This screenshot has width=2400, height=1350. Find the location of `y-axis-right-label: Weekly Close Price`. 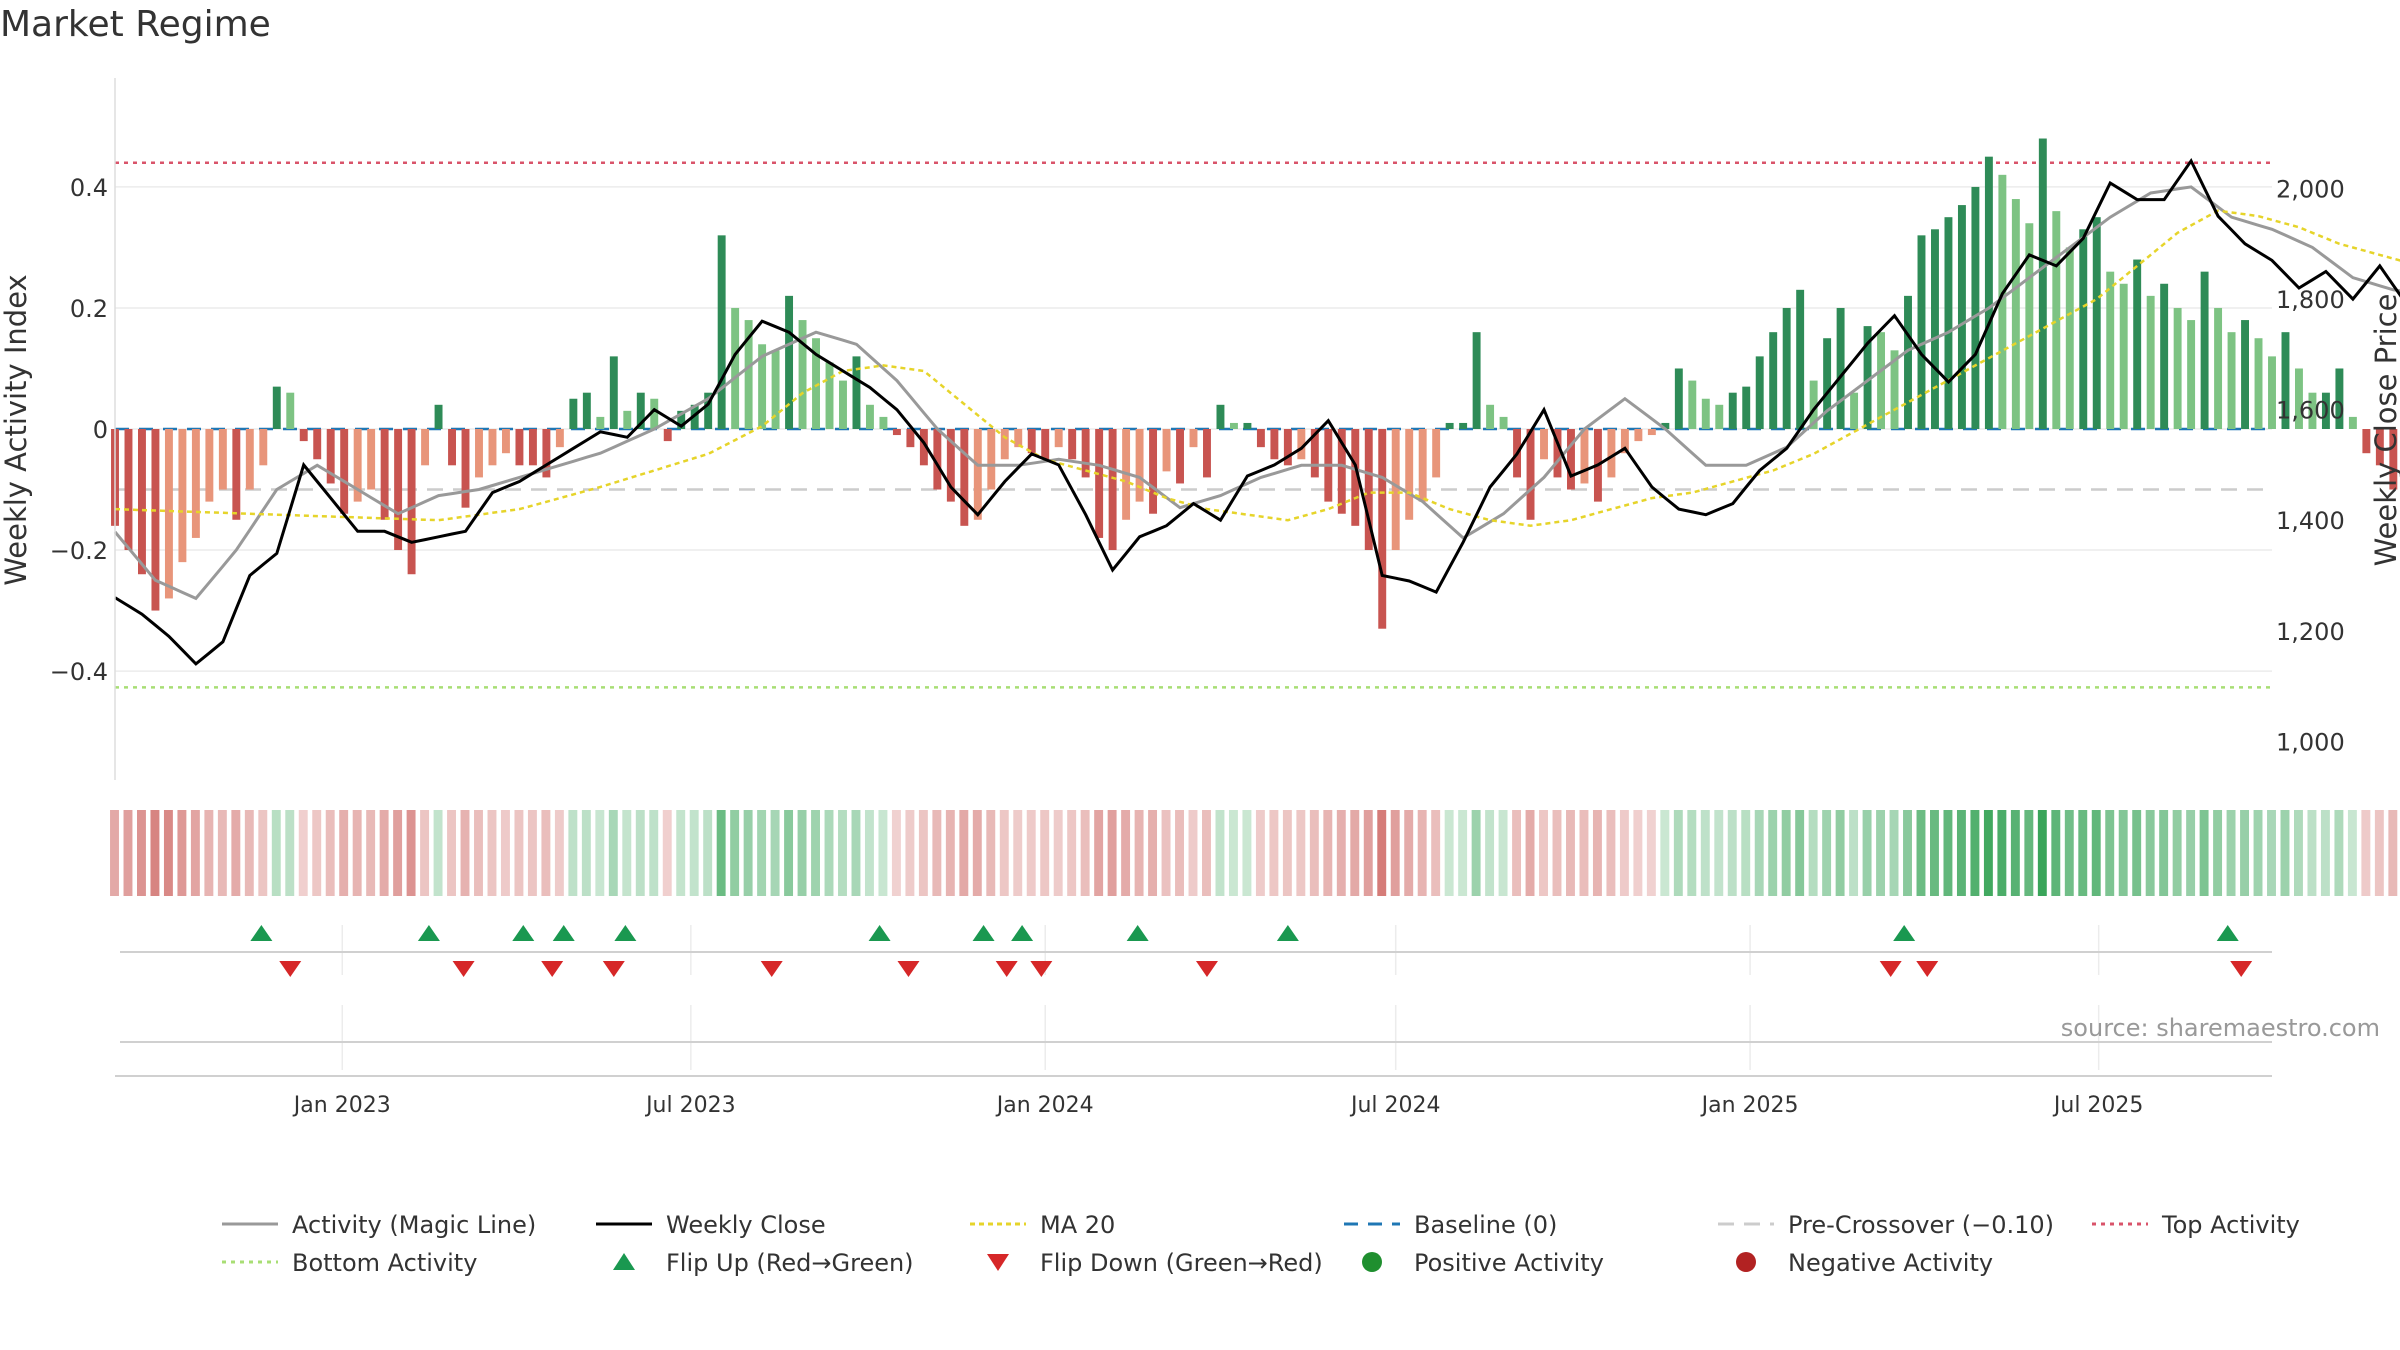

y-axis-right-label: Weekly Close Price is located at coordinates (2384, 430).